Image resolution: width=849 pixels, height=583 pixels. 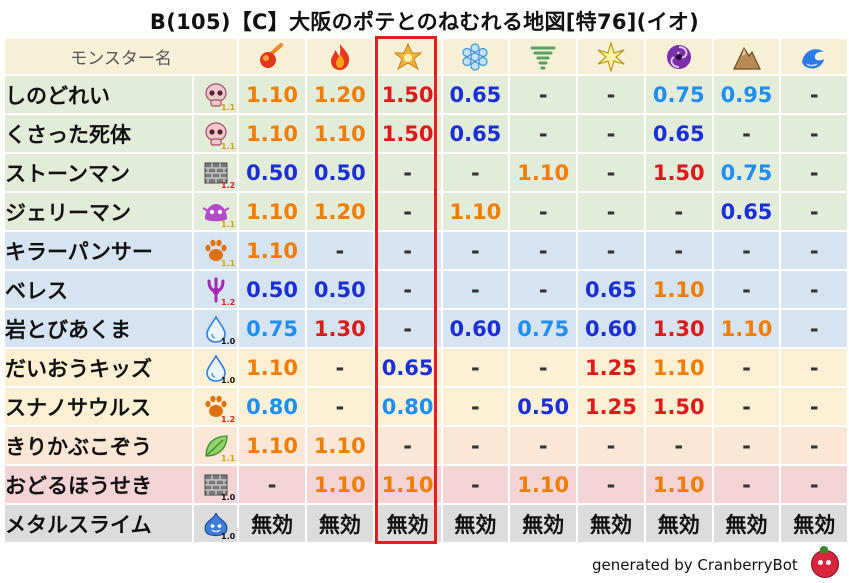 I want to click on footer-credit: generated by CranberryBot, so click(x=695, y=565).